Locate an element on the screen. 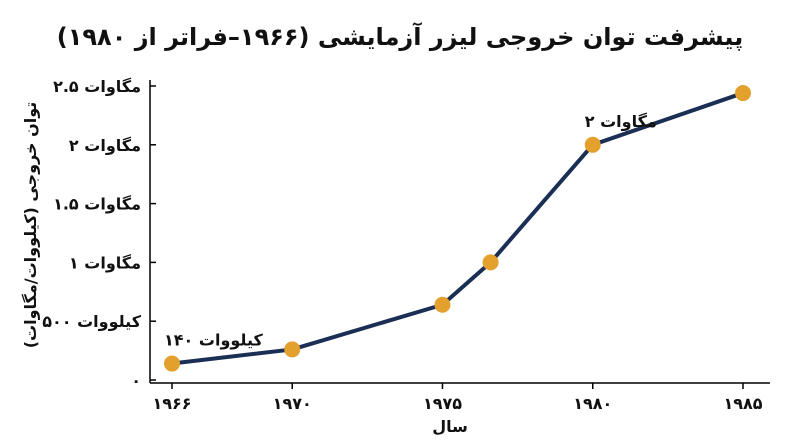  x-tick-label: ۱۹۷۵ is located at coordinates (442, 403).